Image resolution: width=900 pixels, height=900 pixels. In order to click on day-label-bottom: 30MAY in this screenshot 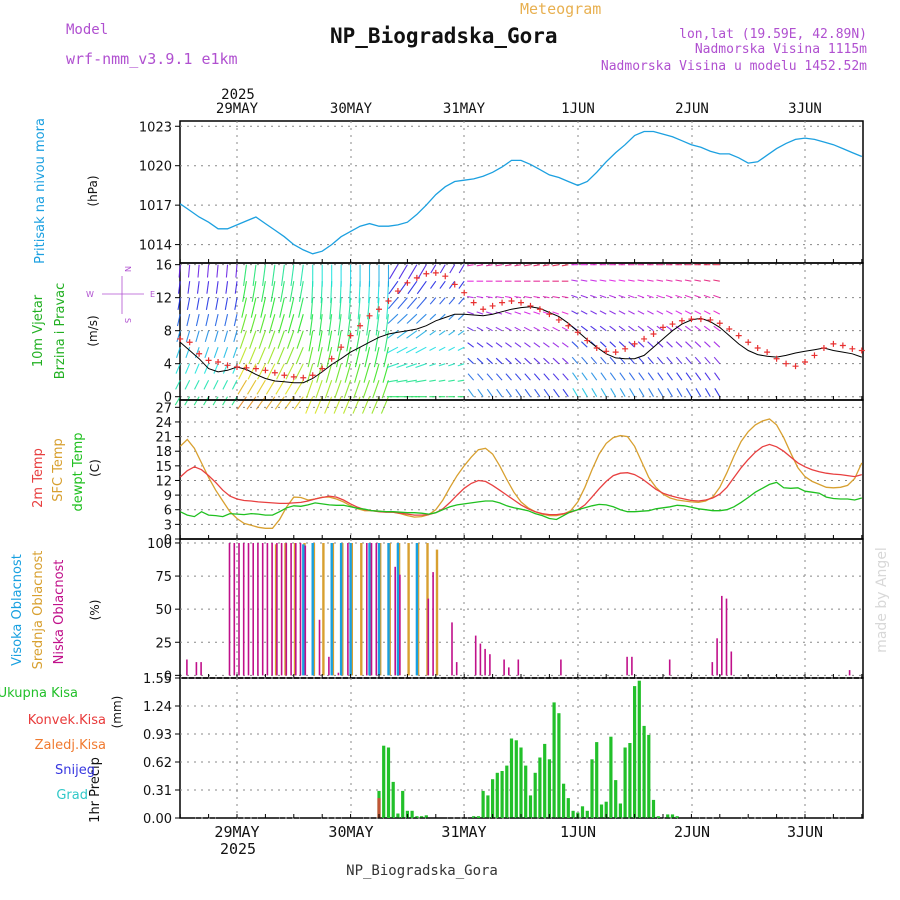, I will do `click(350, 832)`.